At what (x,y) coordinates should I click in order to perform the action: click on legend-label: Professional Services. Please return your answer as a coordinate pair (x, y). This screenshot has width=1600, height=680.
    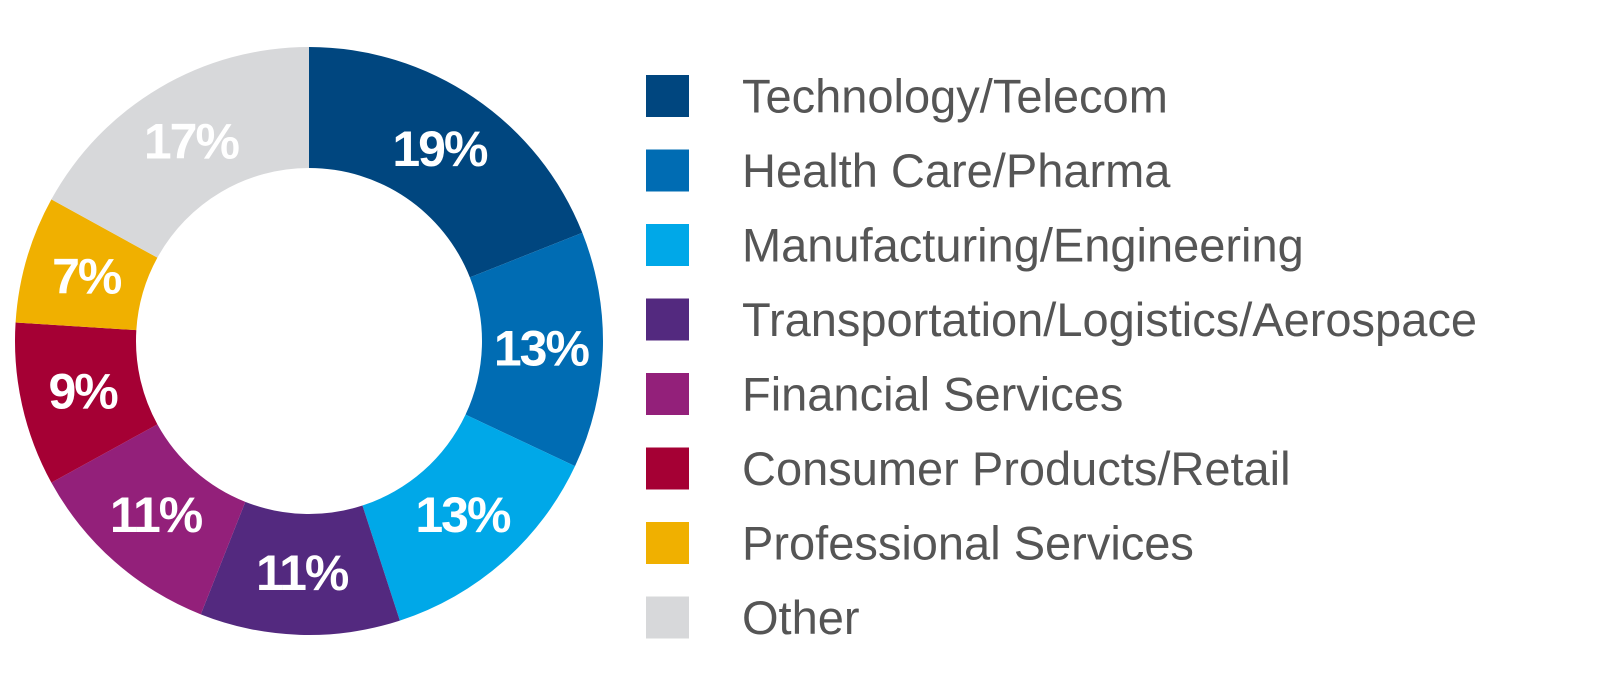
    Looking at the image, I should click on (968, 543).